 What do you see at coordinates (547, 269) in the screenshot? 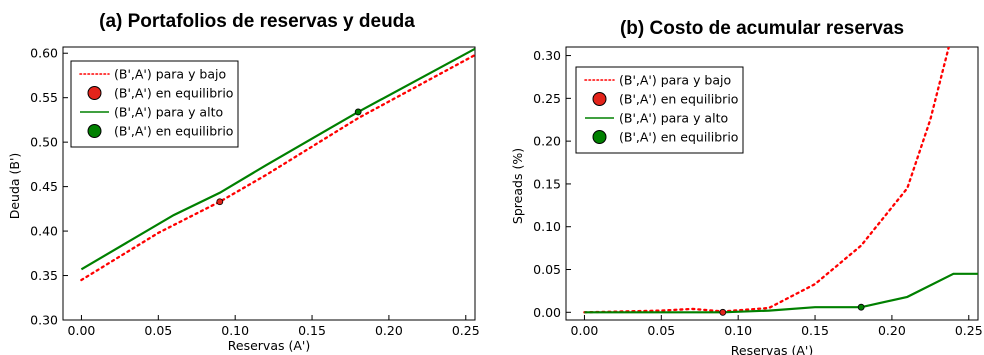
I see `y-tick-label: 0.05` at bounding box center [547, 269].